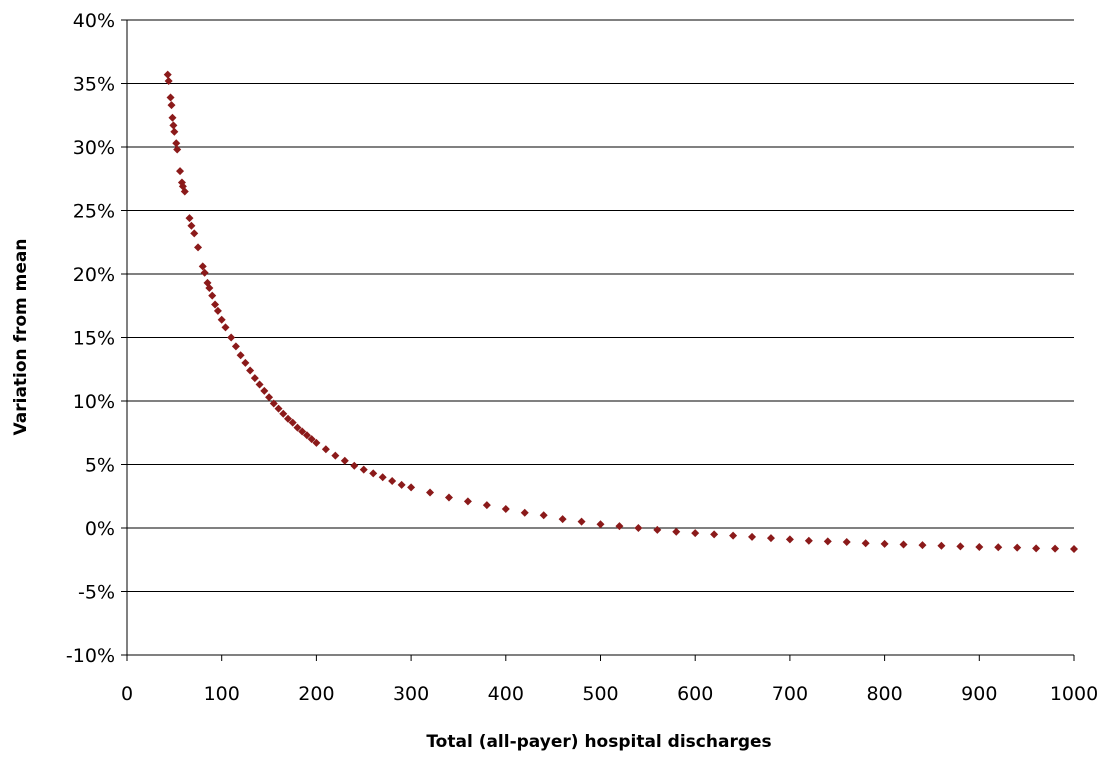 Image resolution: width=1110 pixels, height=762 pixels. I want to click on y-tick-label: 20%, so click(94, 275).